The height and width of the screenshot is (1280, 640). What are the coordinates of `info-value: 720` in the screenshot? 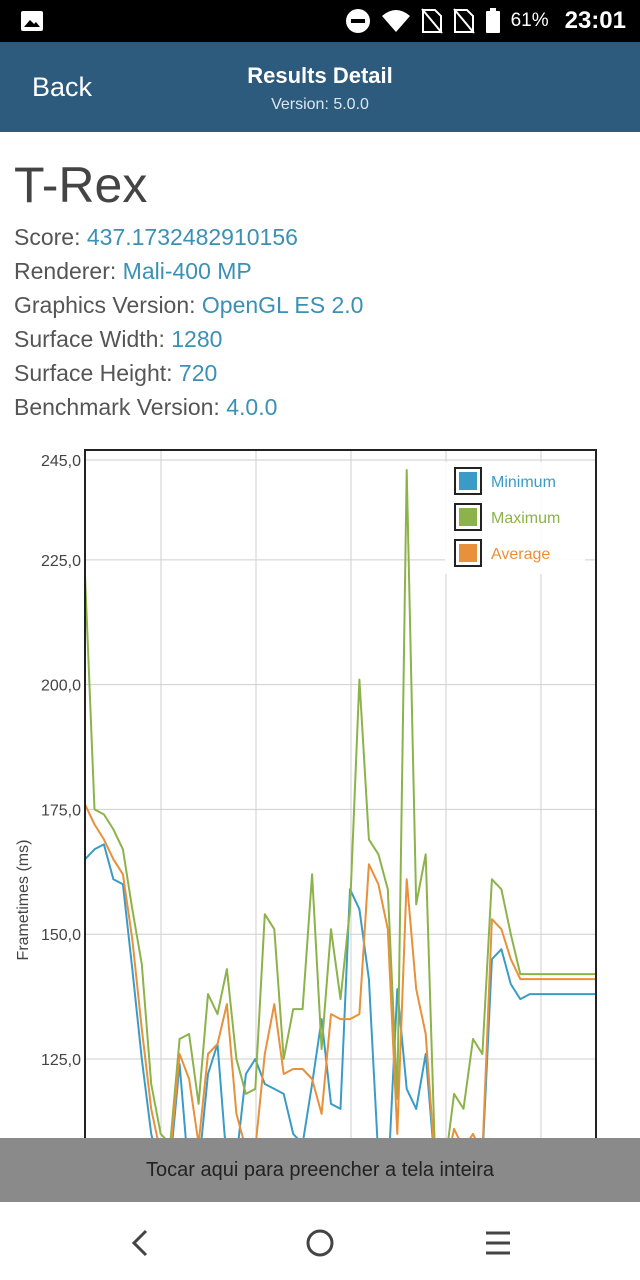 It's located at (198, 373).